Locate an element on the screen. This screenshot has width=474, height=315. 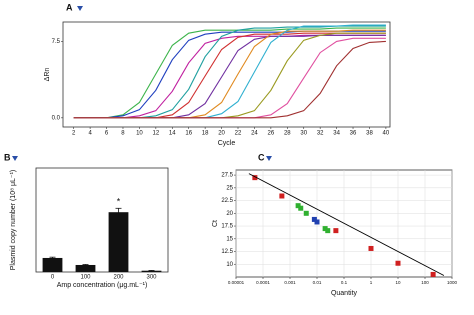
x-tick-label: 200 is located at coordinates (118, 278).